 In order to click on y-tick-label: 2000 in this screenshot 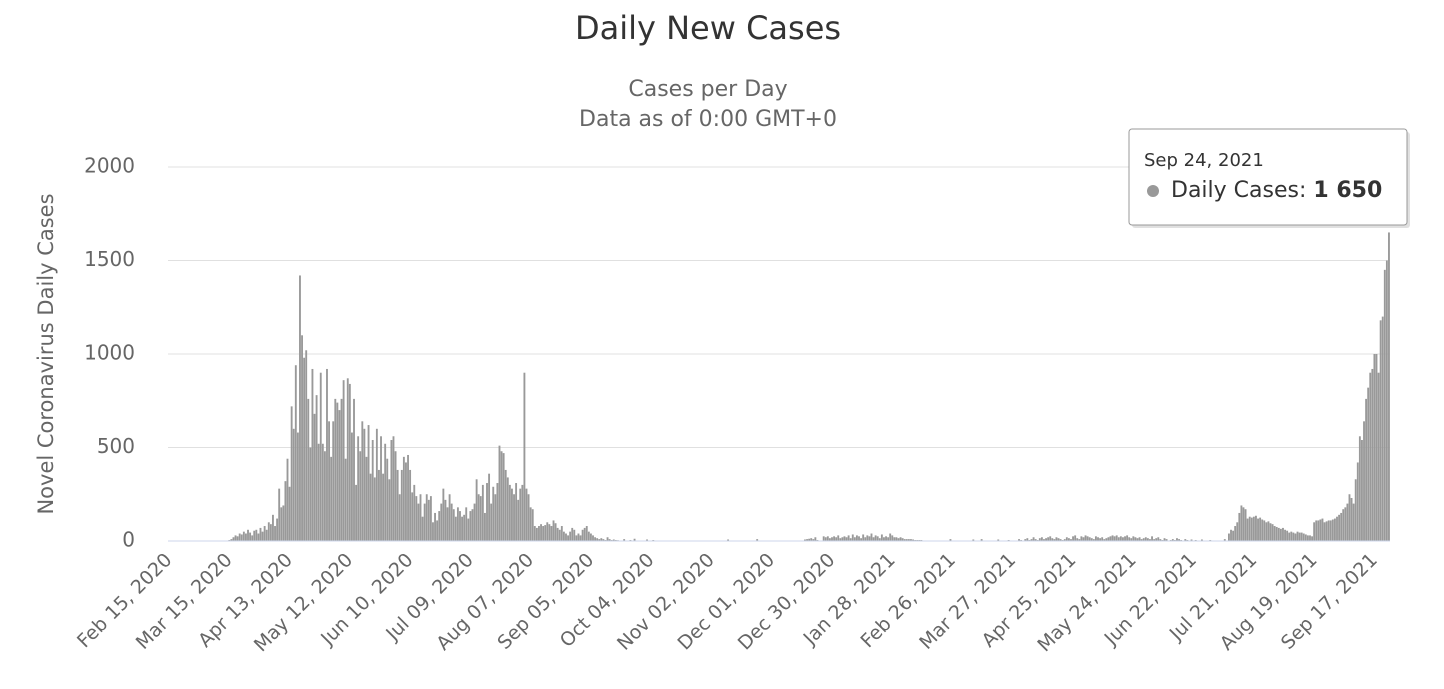, I will do `click(109, 166)`.